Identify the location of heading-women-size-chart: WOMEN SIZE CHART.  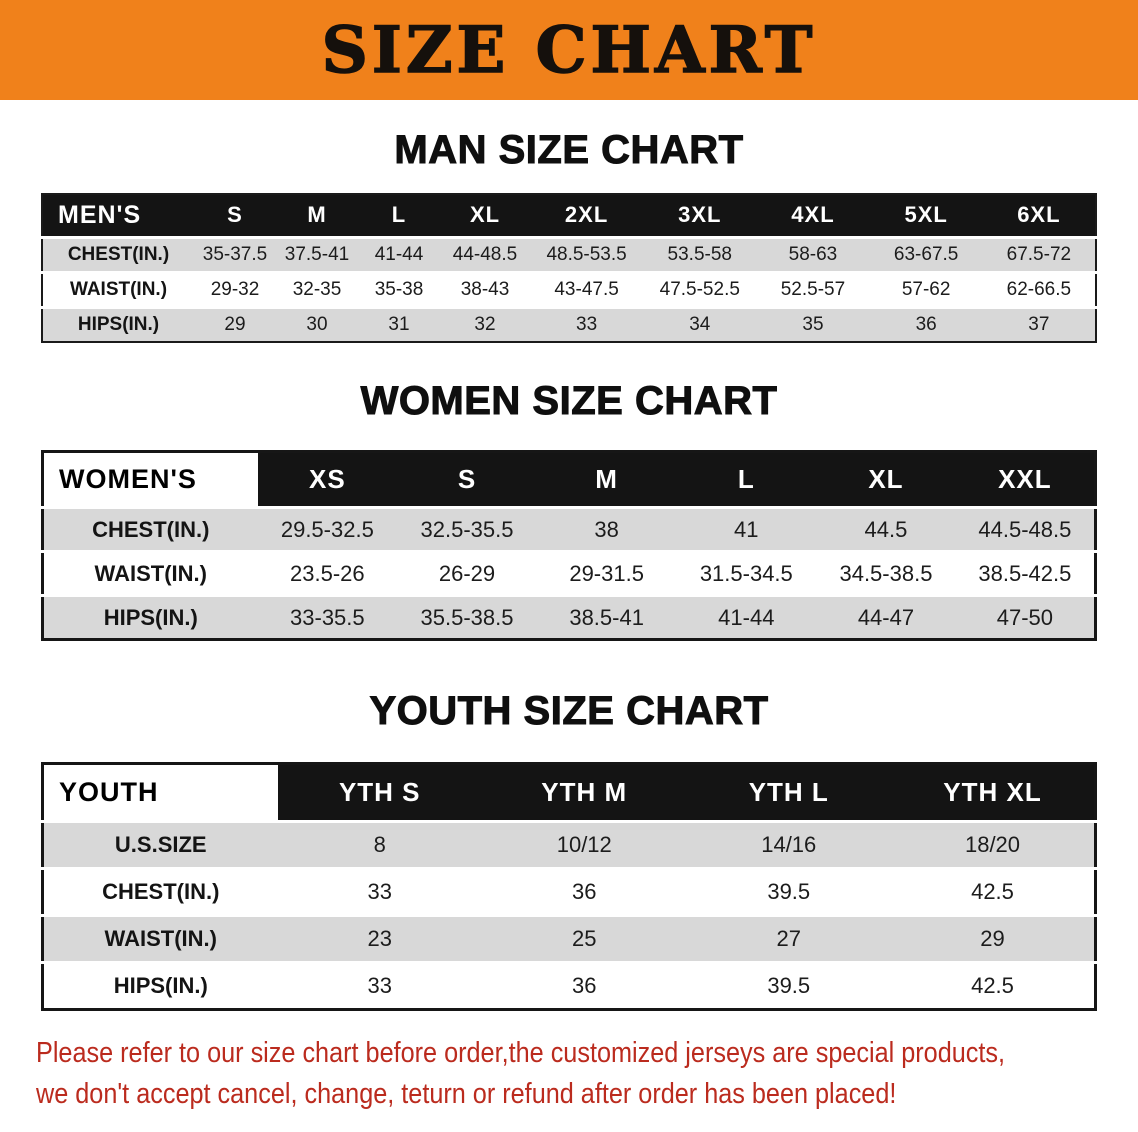
(569, 401).